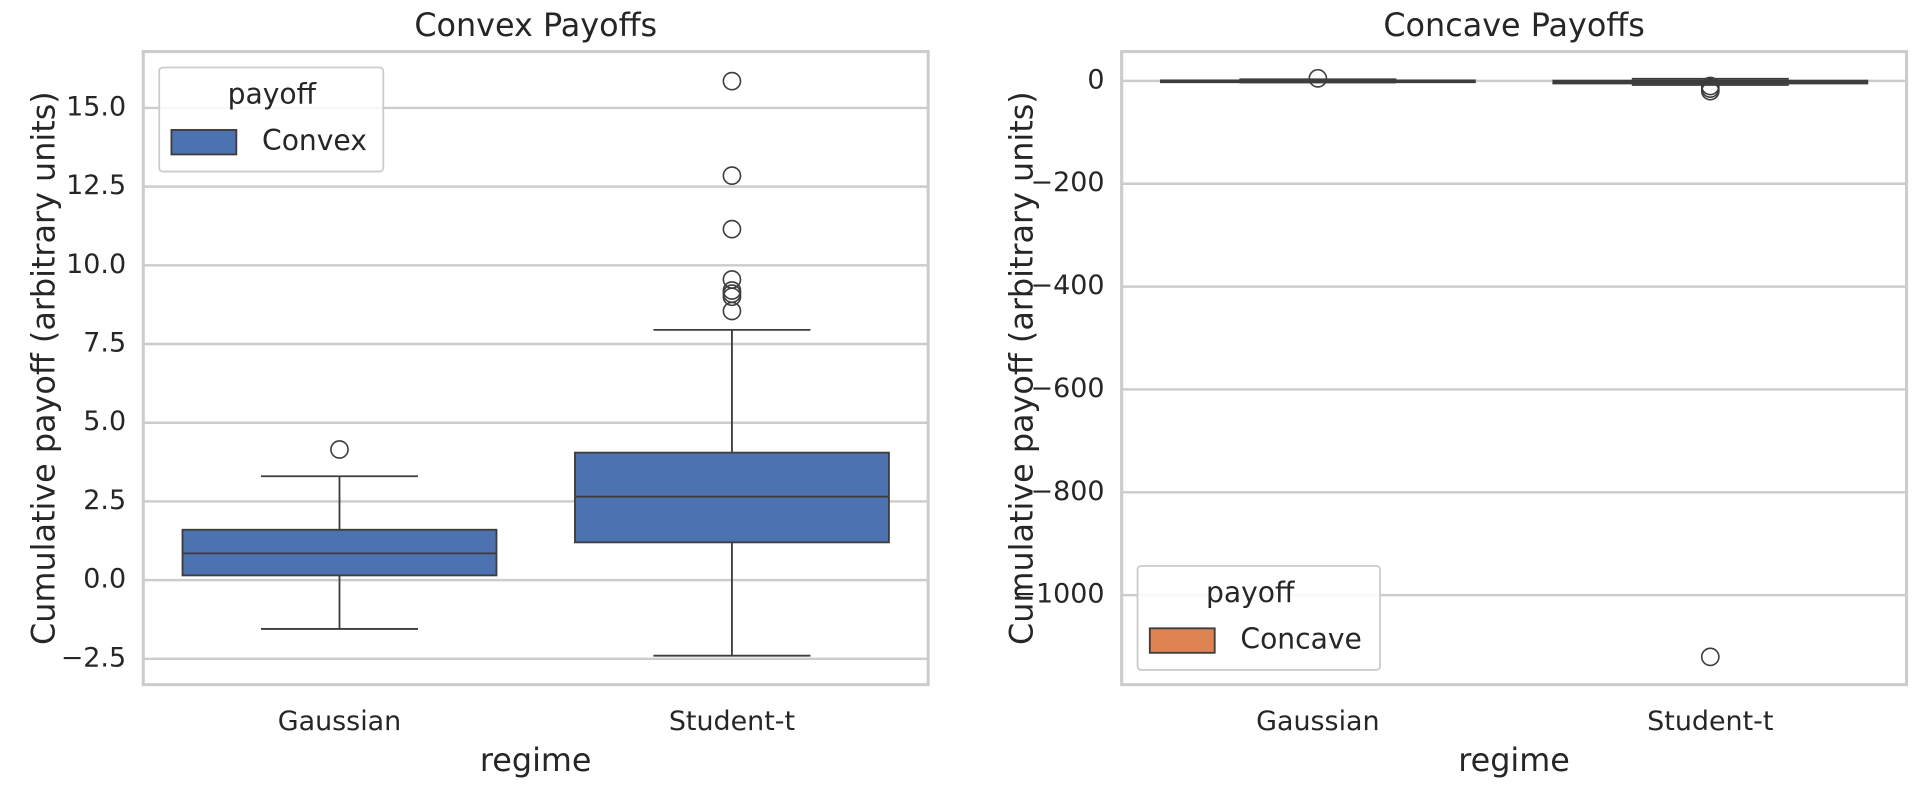 The height and width of the screenshot is (795, 1920). Describe the element at coordinates (1068, 285) in the screenshot. I see `y-tick-label: −400` at that location.